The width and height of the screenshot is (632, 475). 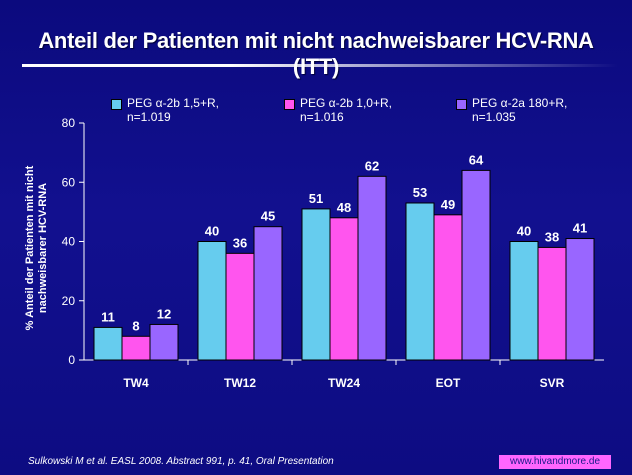 What do you see at coordinates (69, 242) in the screenshot?
I see `y-tick-label: 40` at bounding box center [69, 242].